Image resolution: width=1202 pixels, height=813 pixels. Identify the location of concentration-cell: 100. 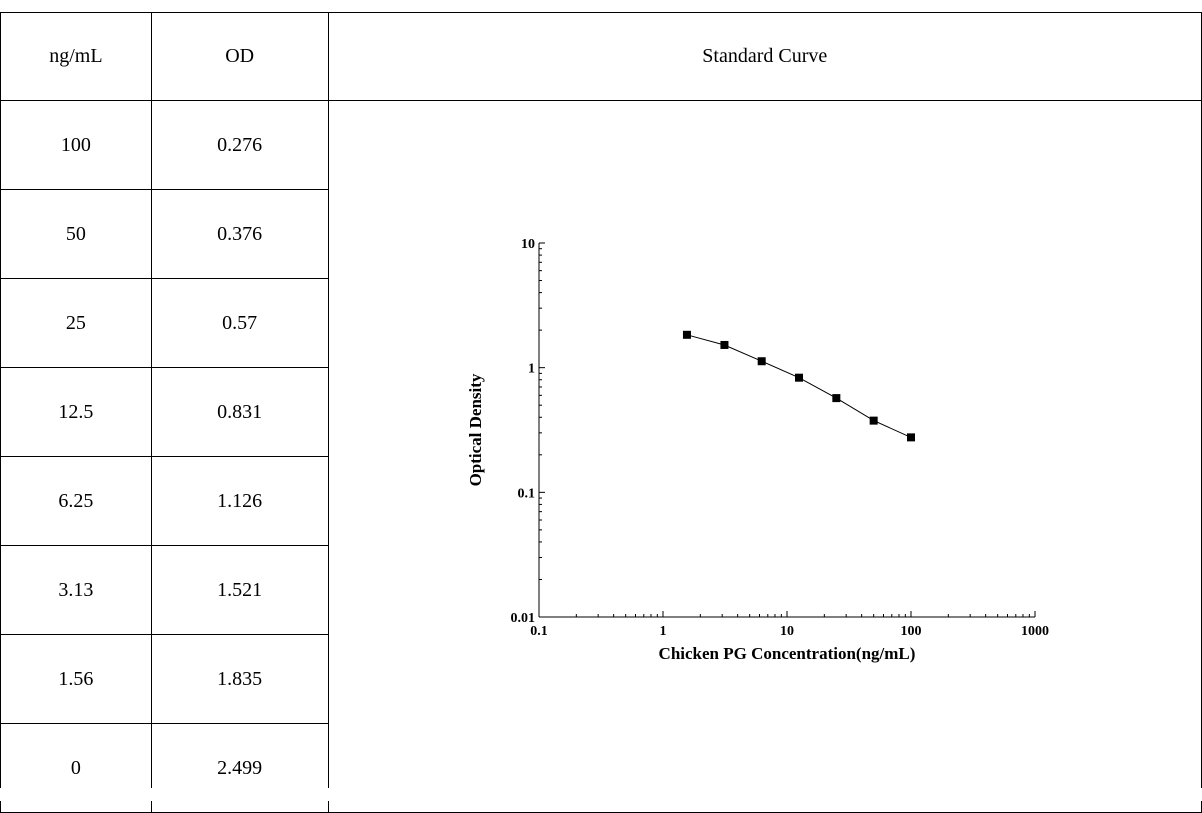
(76, 145).